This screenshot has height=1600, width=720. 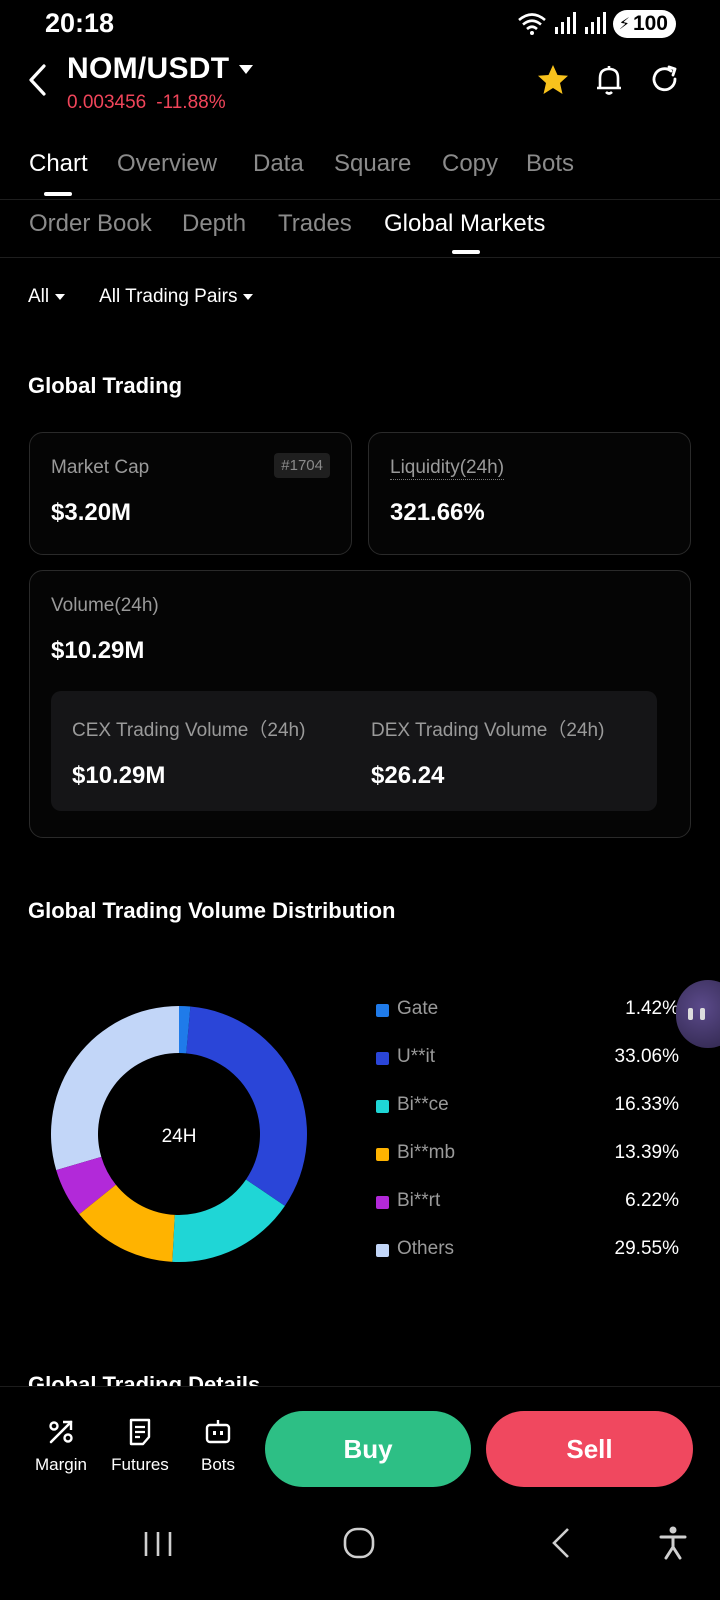 I want to click on pause-icon, so click(x=696, y=1014).